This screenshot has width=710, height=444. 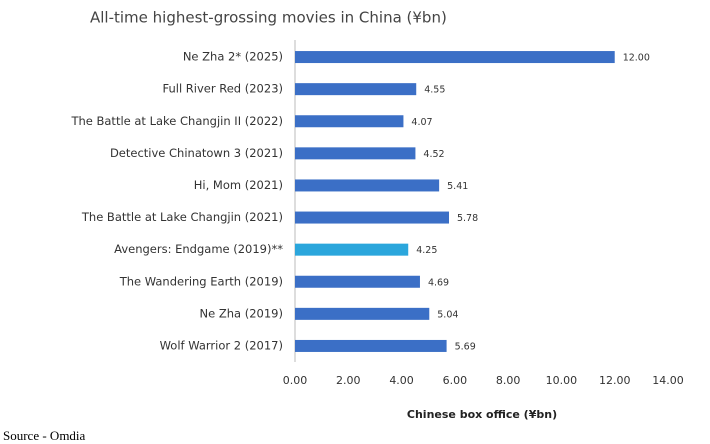 What do you see at coordinates (438, 282) in the screenshot?
I see `value-label: 4.69` at bounding box center [438, 282].